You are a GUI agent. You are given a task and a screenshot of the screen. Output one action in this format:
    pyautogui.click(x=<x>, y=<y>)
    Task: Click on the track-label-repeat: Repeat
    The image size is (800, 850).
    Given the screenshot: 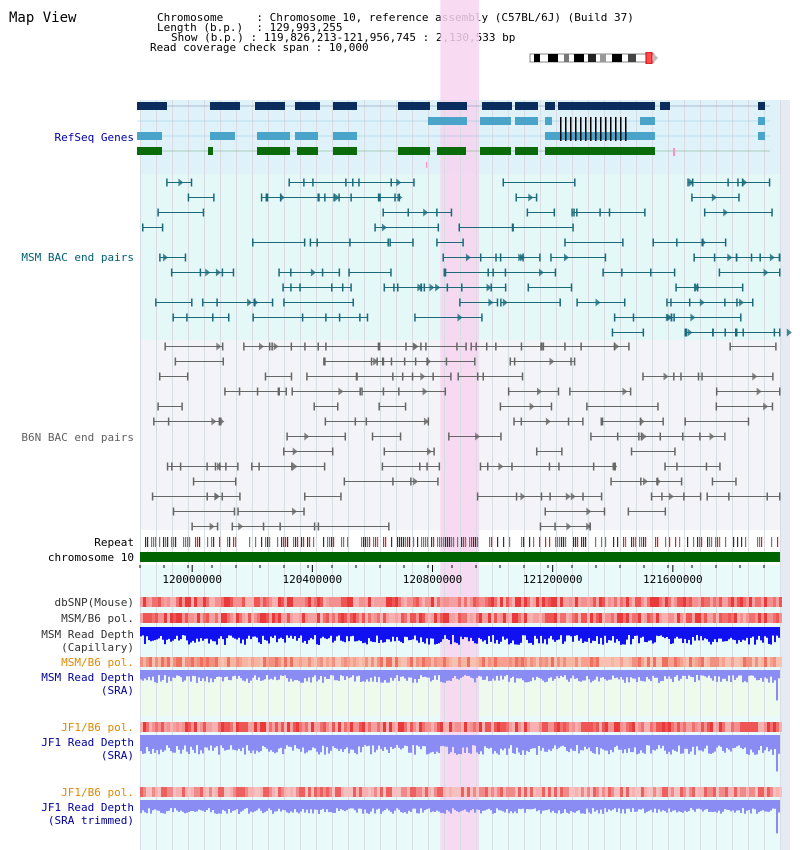 What is the action you would take?
    pyautogui.click(x=114, y=542)
    